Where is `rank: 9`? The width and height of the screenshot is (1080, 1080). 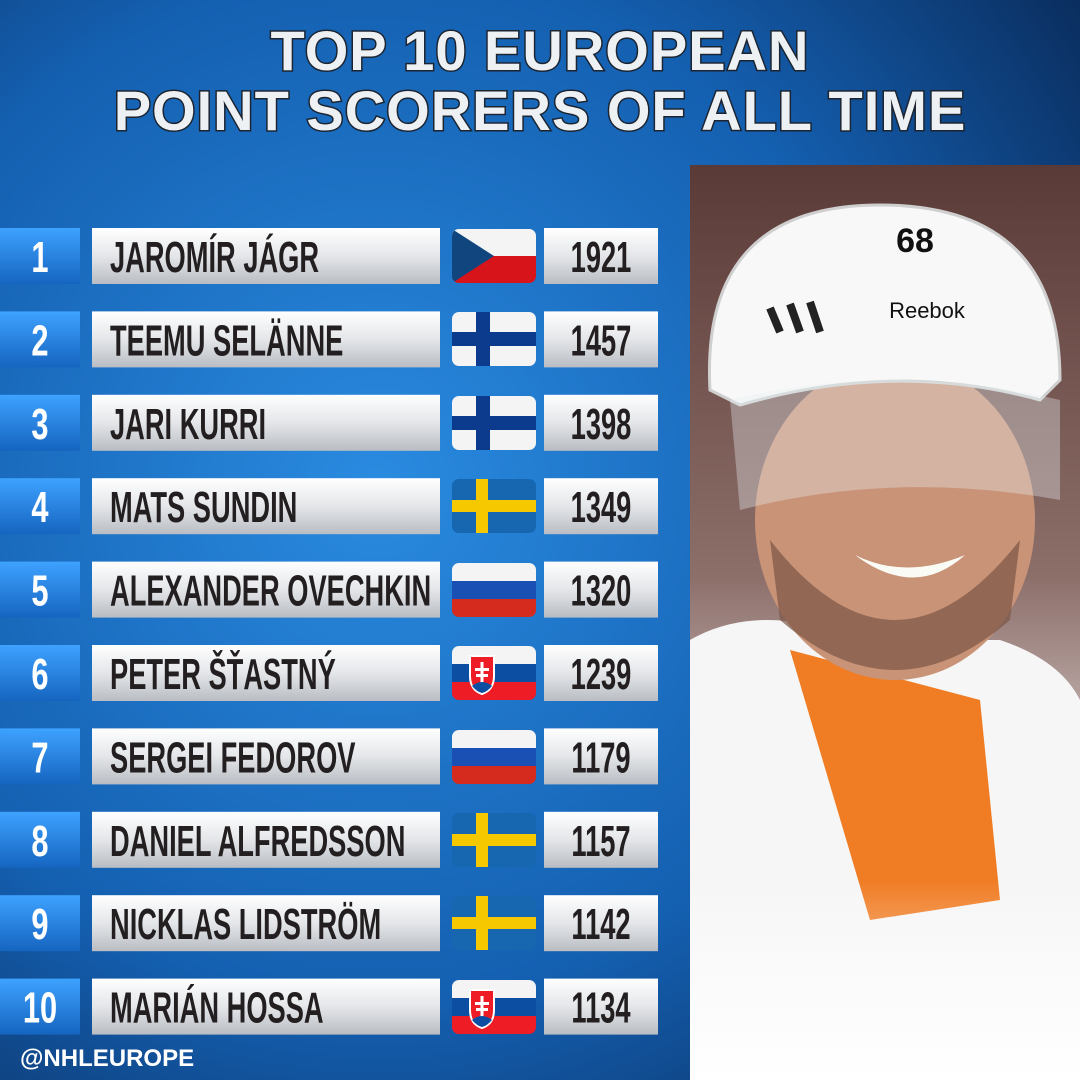 rank: 9 is located at coordinates (39, 925).